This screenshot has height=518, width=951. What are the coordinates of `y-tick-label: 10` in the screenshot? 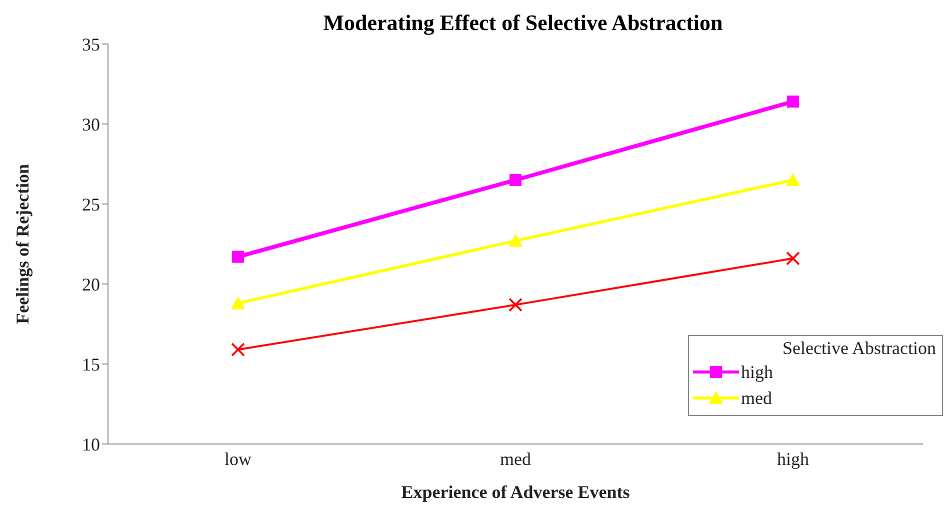 It's located at (91, 444).